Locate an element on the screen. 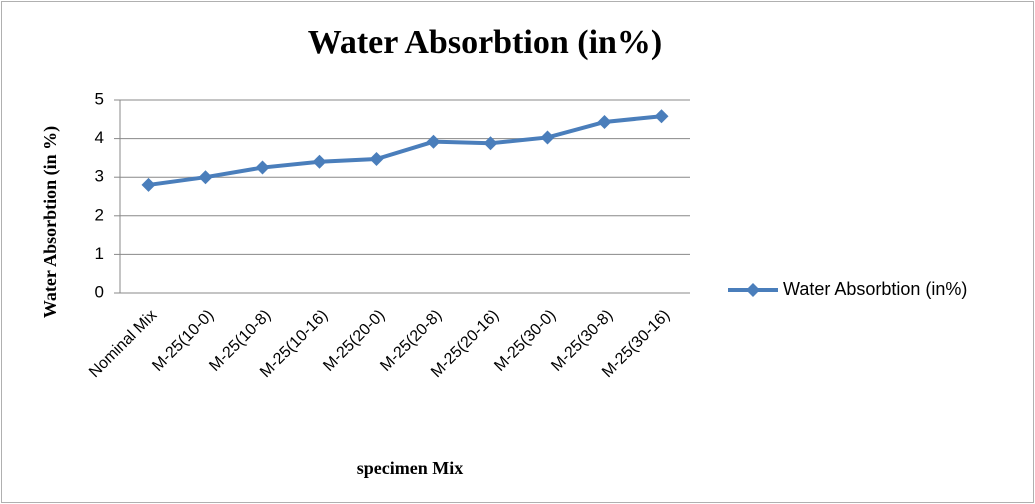 Image resolution: width=1035 pixels, height=504 pixels. y-tick-label: 1 is located at coordinates (99, 253).